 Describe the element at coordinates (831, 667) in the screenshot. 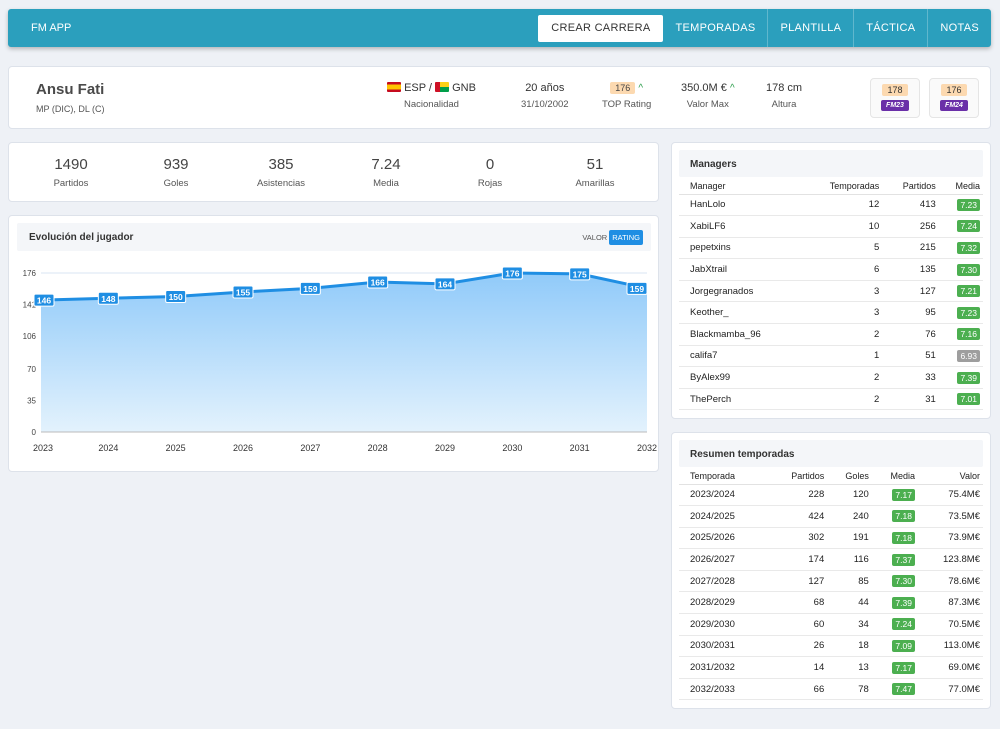

I see `table-row: 2031/2032 14 13 7.17 69.0M€` at that location.